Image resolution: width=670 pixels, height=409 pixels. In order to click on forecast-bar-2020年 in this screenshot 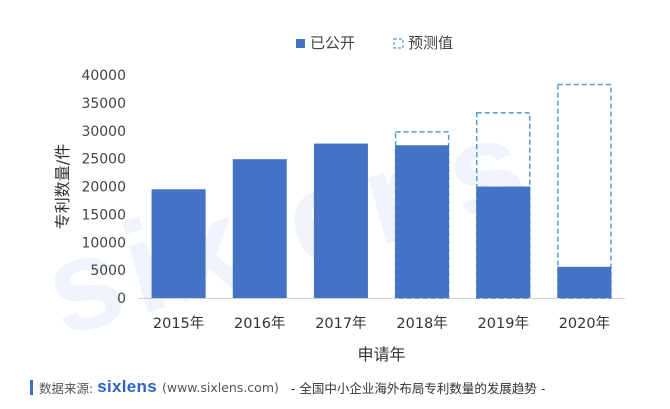, I will do `click(584, 191)`.